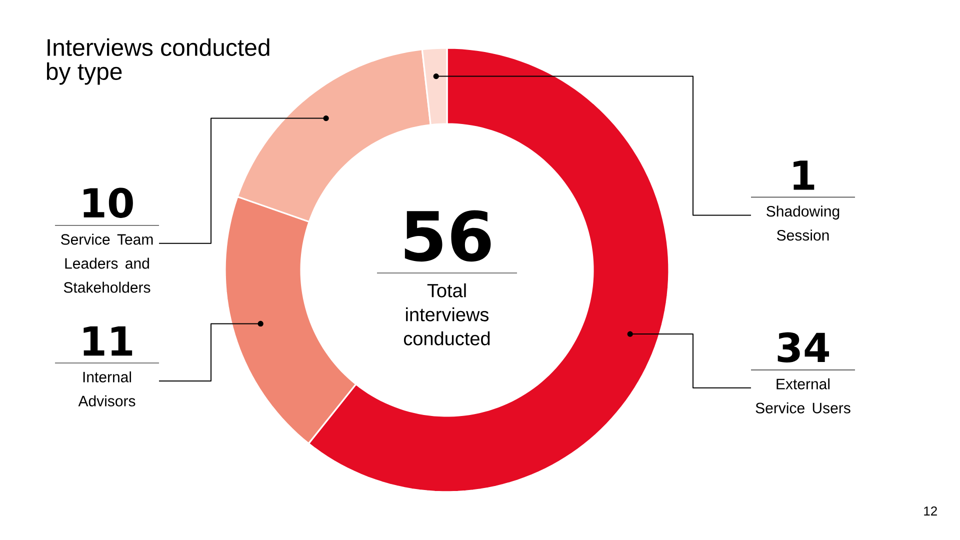 Image resolution: width=960 pixels, height=540 pixels. I want to click on chart-title: Interviews conducted by type, so click(158, 61).